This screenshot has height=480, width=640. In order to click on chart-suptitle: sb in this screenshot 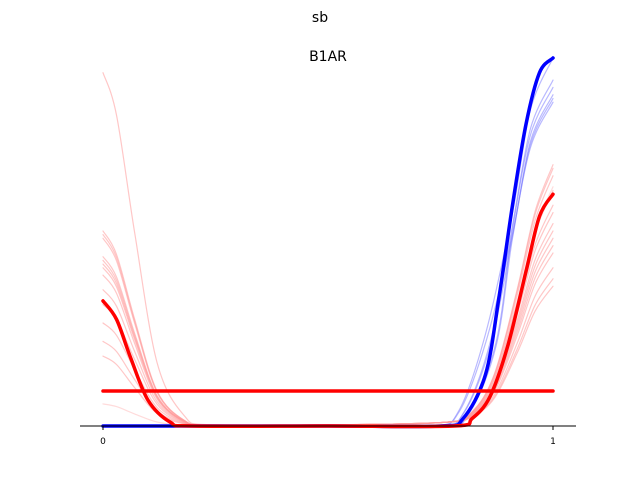, I will do `click(320, 18)`.